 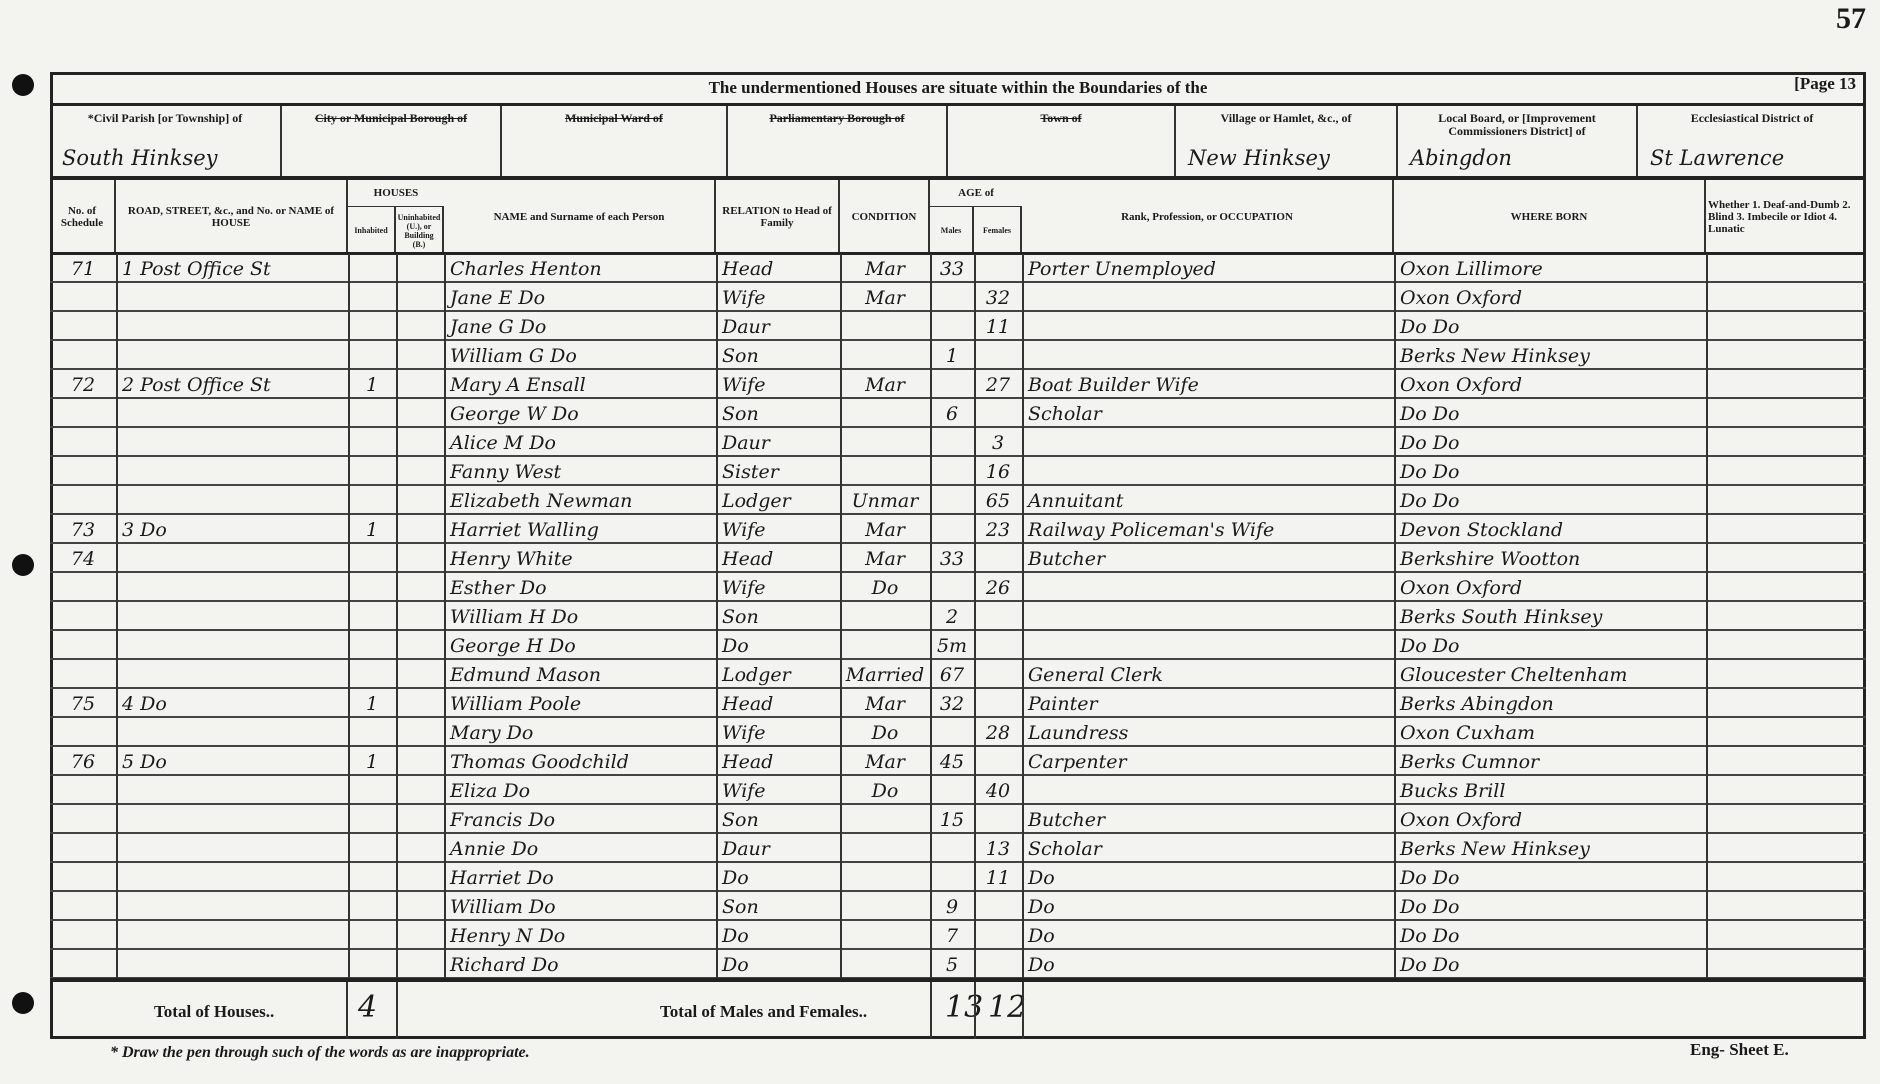 I want to click on table-row: William H Do Son 2 Berks South Hinksey, so click(x=958, y=616).